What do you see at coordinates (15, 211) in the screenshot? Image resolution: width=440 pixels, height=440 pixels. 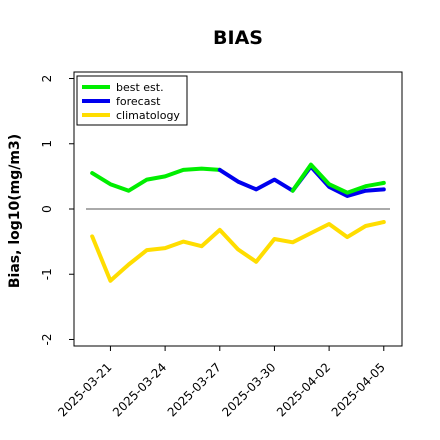 I see `y-axis-label: Bias, log10(mg/m3)` at bounding box center [15, 211].